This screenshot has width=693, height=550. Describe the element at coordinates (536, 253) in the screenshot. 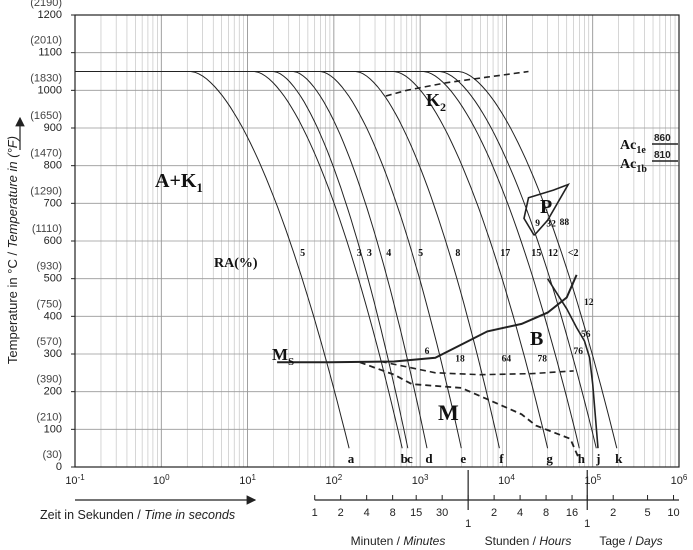

I see `ra-value: 15` at that location.